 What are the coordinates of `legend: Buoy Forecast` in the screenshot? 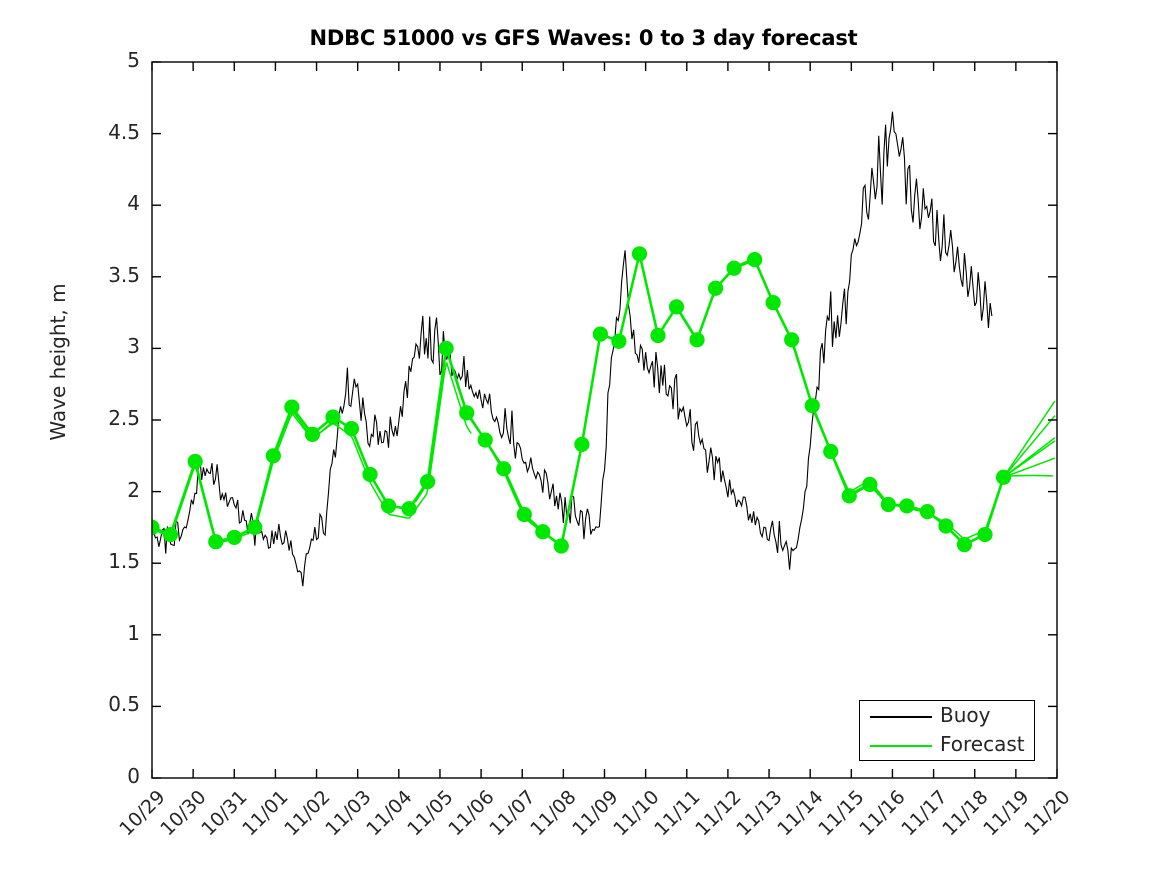 It's located at (947, 730).